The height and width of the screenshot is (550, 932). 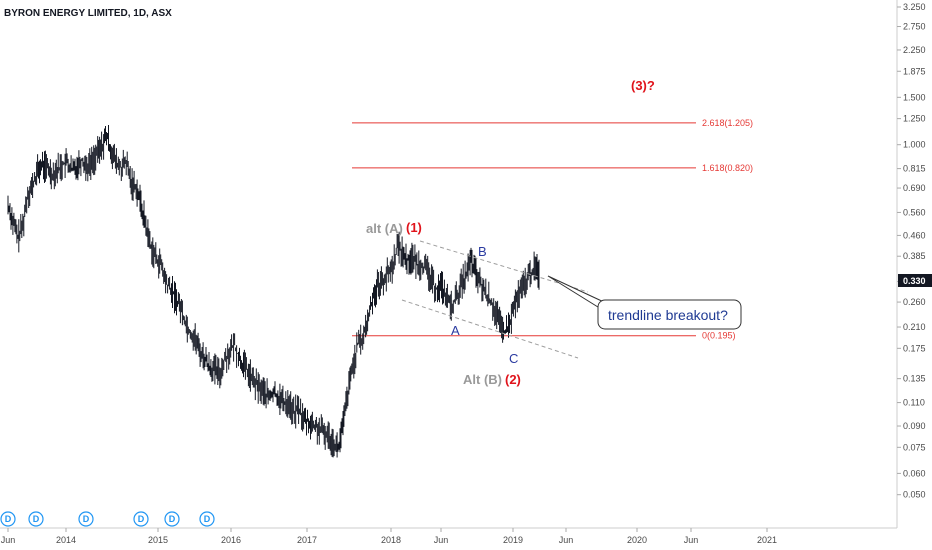 I want to click on price-tick-label: 1.500, so click(x=914, y=97).